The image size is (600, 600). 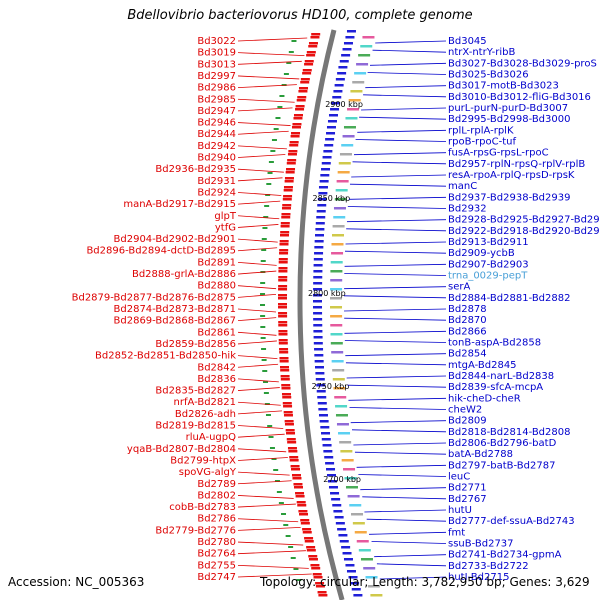 What do you see at coordinates (76, 582) in the screenshot?
I see `accession-label: Accession: NC_005363` at bounding box center [76, 582].